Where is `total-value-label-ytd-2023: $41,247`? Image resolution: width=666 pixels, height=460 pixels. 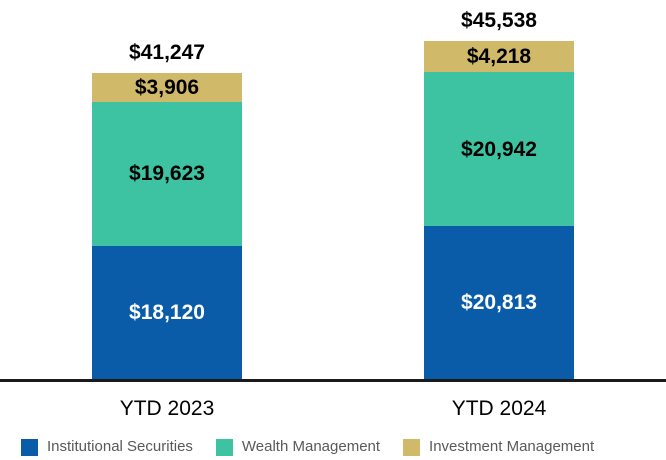
total-value-label-ytd-2023: $41,247 is located at coordinates (167, 53).